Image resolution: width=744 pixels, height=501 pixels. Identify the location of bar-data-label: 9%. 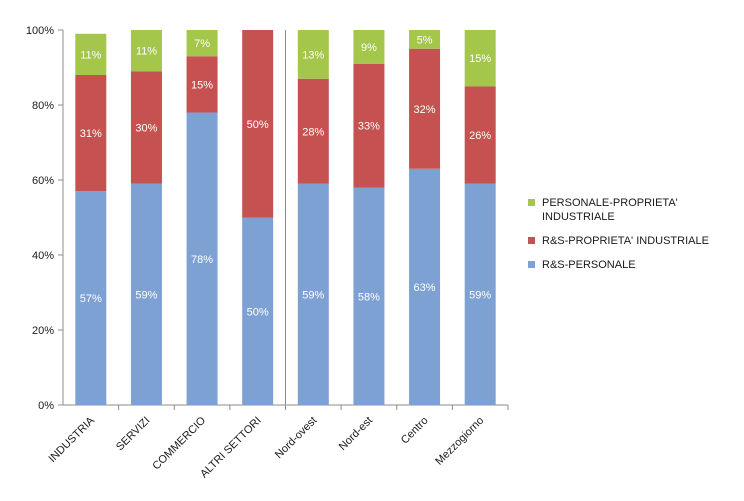
(369, 48).